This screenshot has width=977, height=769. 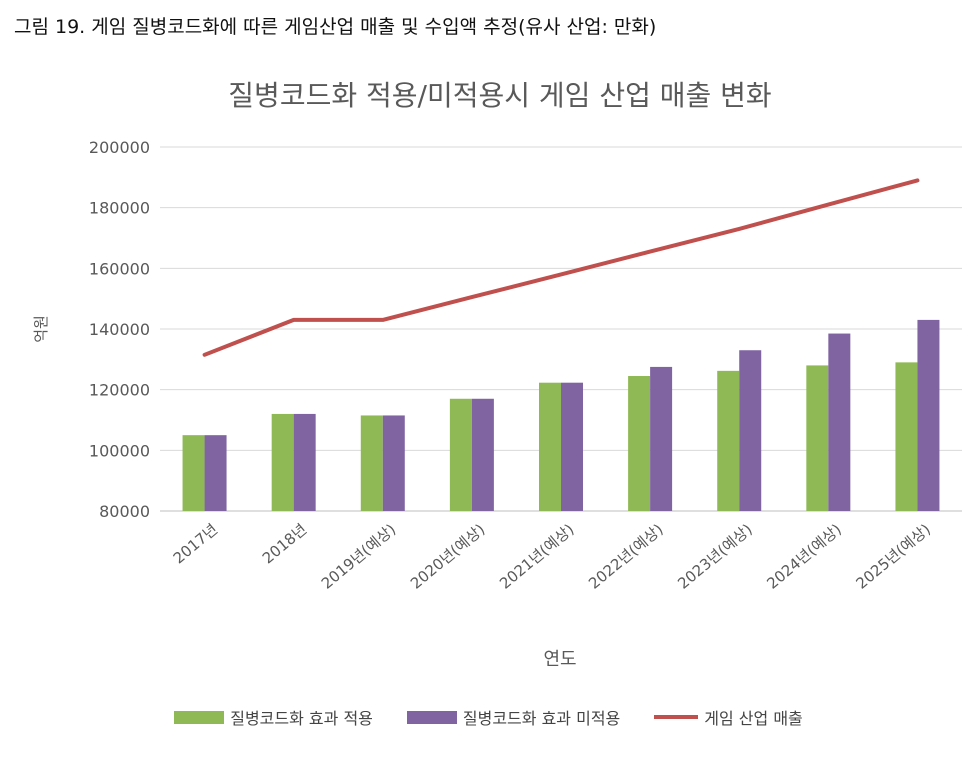 What do you see at coordinates (753, 718) in the screenshot?
I see `legend-label-revenue: 게임 산업 매출` at bounding box center [753, 718].